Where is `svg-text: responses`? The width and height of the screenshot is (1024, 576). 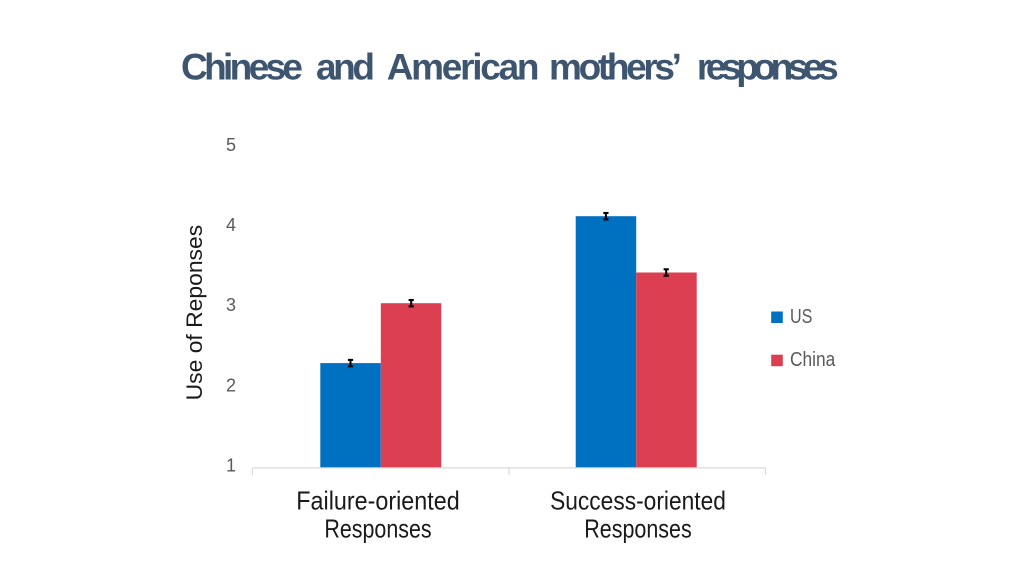 svg-text: responses is located at coordinates (768, 67).